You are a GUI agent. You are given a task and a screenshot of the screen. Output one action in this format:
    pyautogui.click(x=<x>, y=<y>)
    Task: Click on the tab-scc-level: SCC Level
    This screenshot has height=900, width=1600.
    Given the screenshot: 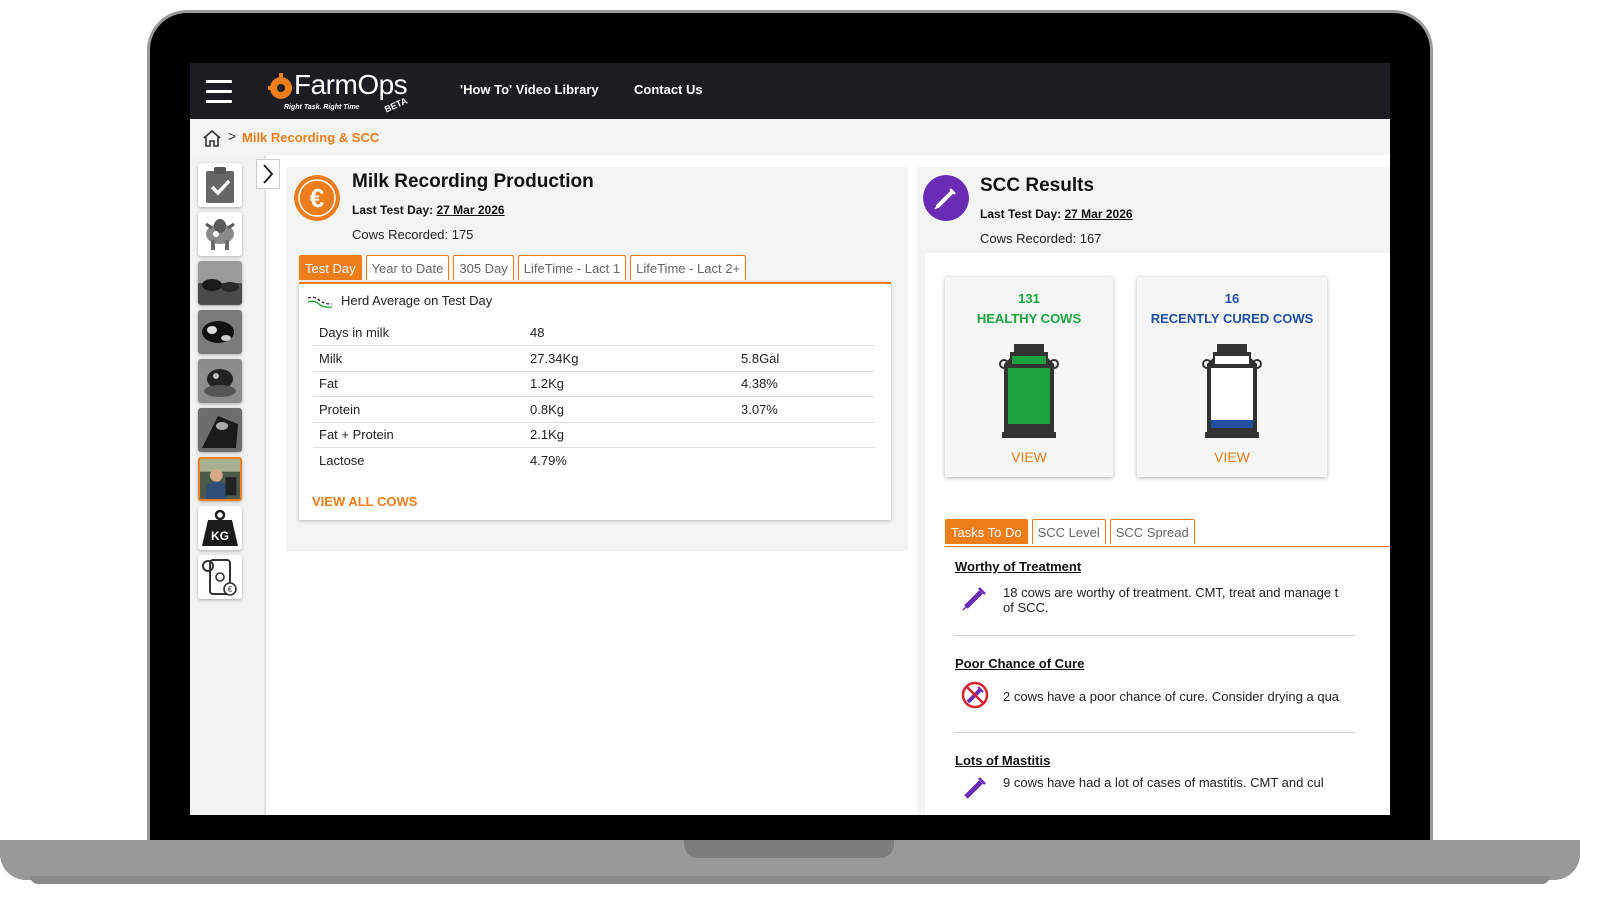 What is the action you would take?
    pyautogui.click(x=1068, y=531)
    